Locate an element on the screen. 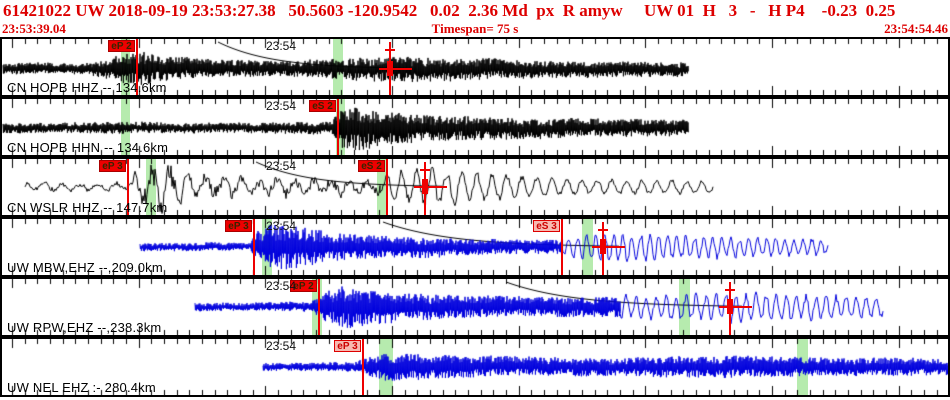  pick-flag: eS 3 is located at coordinates (546, 226).